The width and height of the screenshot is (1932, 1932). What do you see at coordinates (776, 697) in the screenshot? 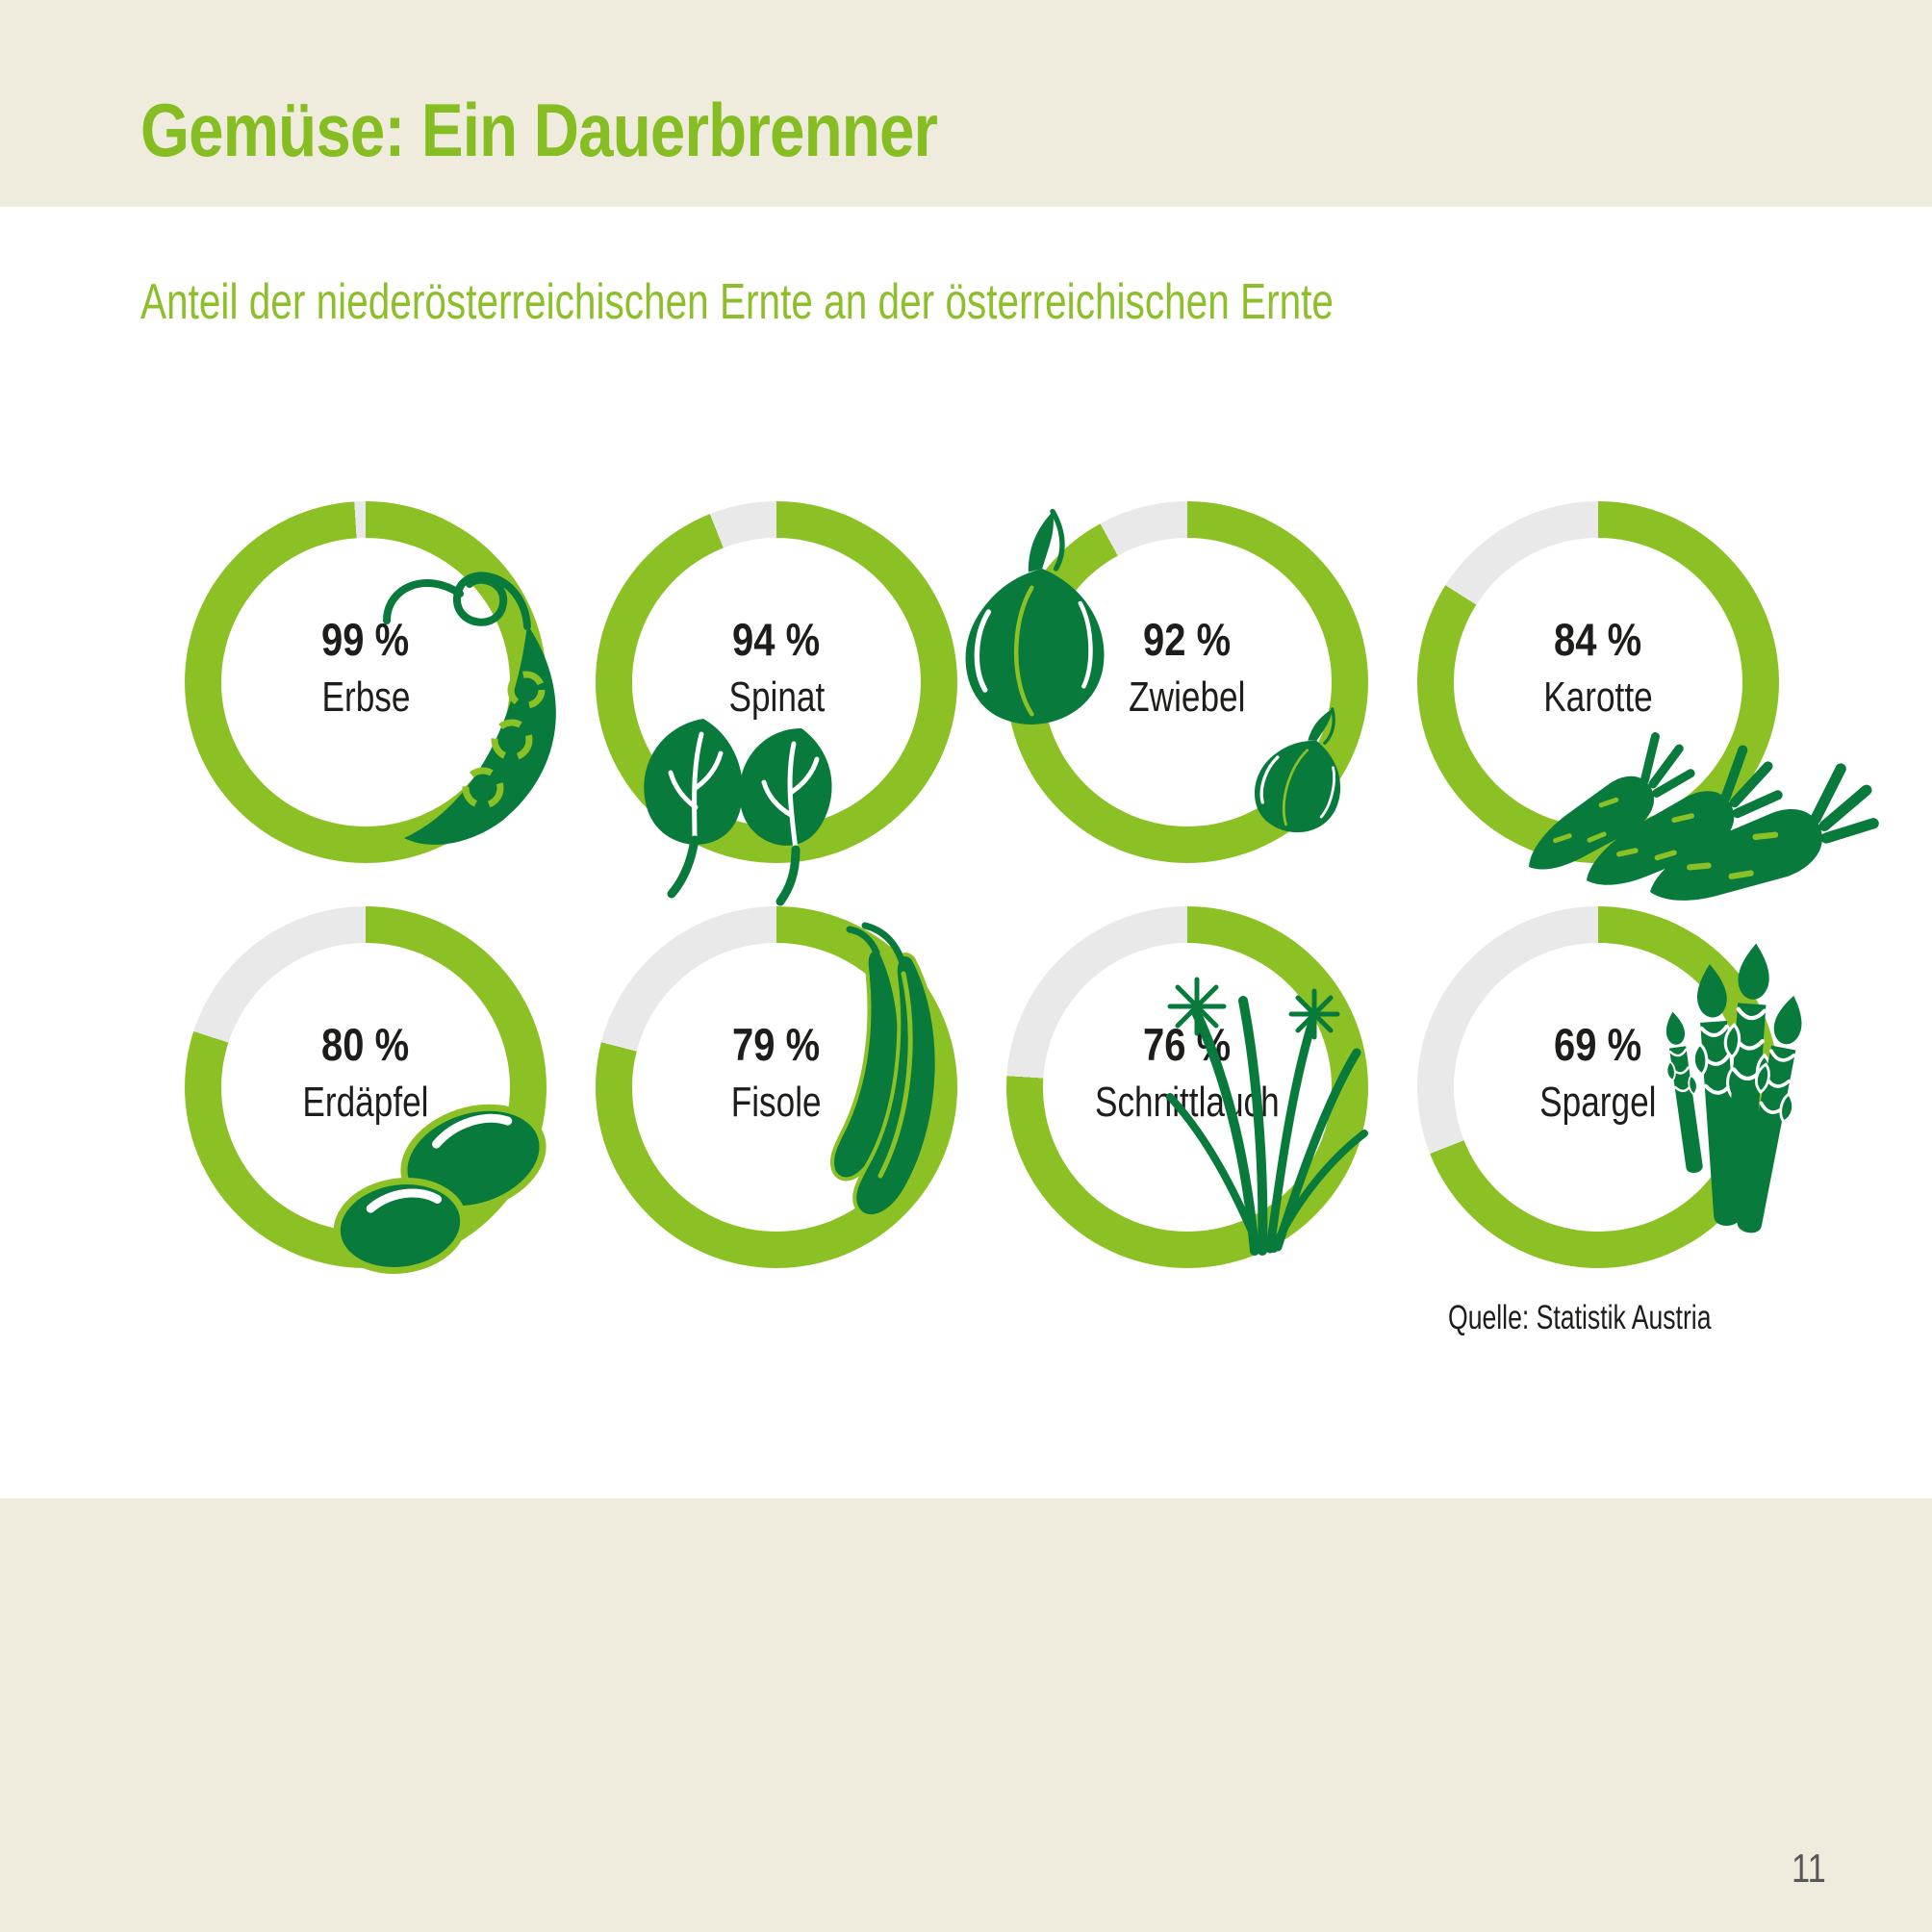
I see `donut-label: Spinat` at bounding box center [776, 697].